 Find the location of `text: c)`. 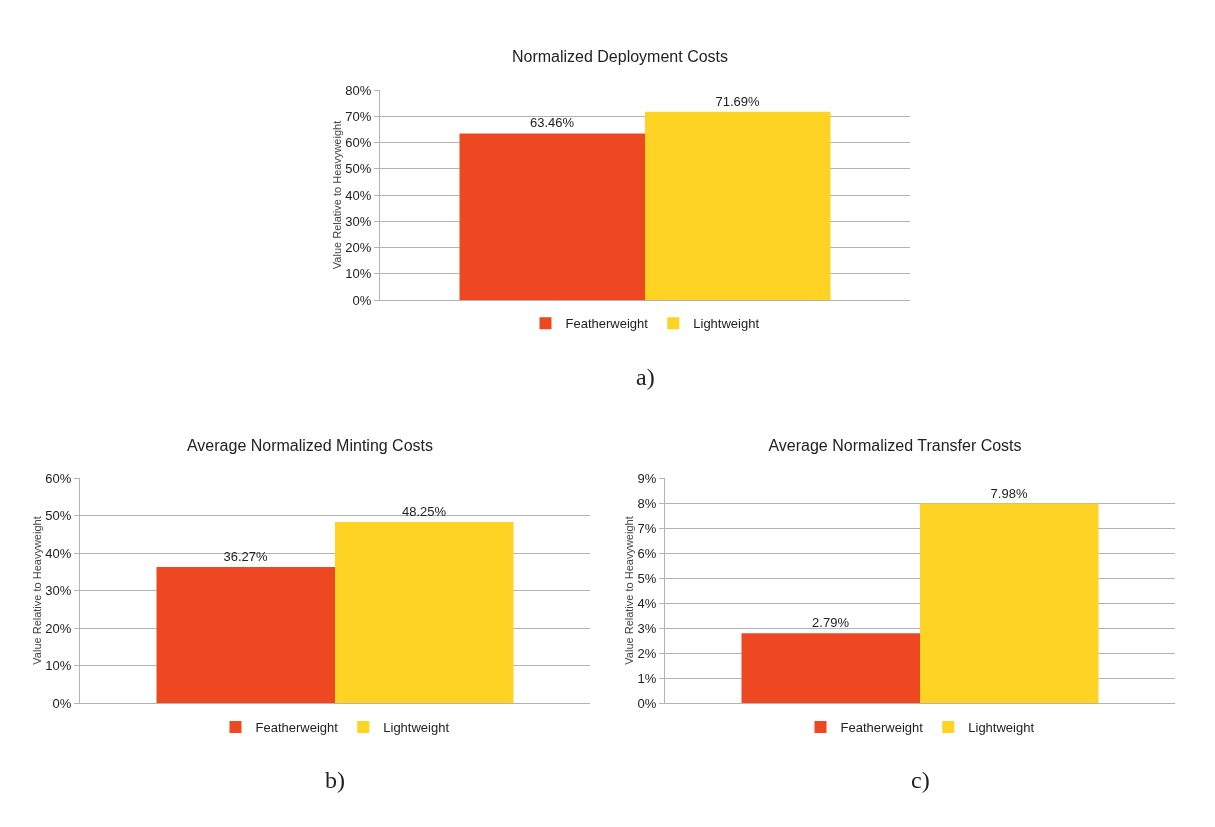

text: c) is located at coordinates (920, 780).